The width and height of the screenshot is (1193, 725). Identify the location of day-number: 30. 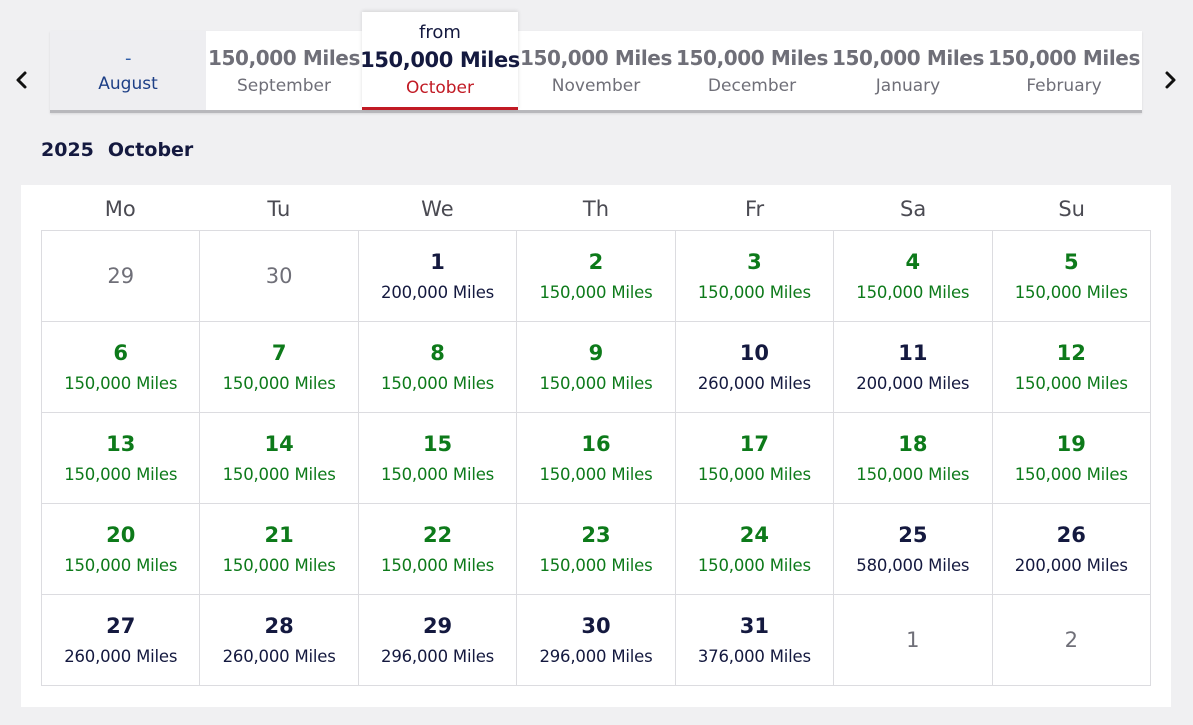
(596, 626).